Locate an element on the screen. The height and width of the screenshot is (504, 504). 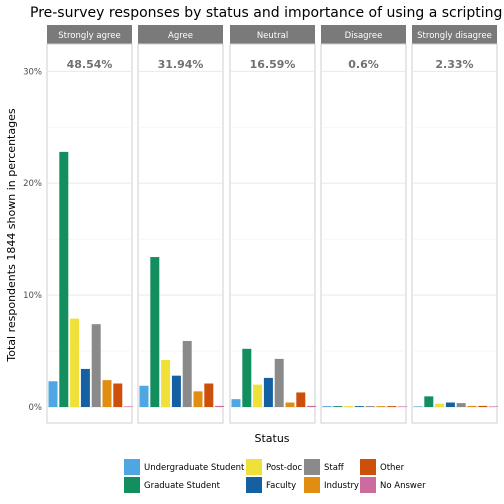
legend-label: Undergraduate Student is located at coordinates (194, 468).